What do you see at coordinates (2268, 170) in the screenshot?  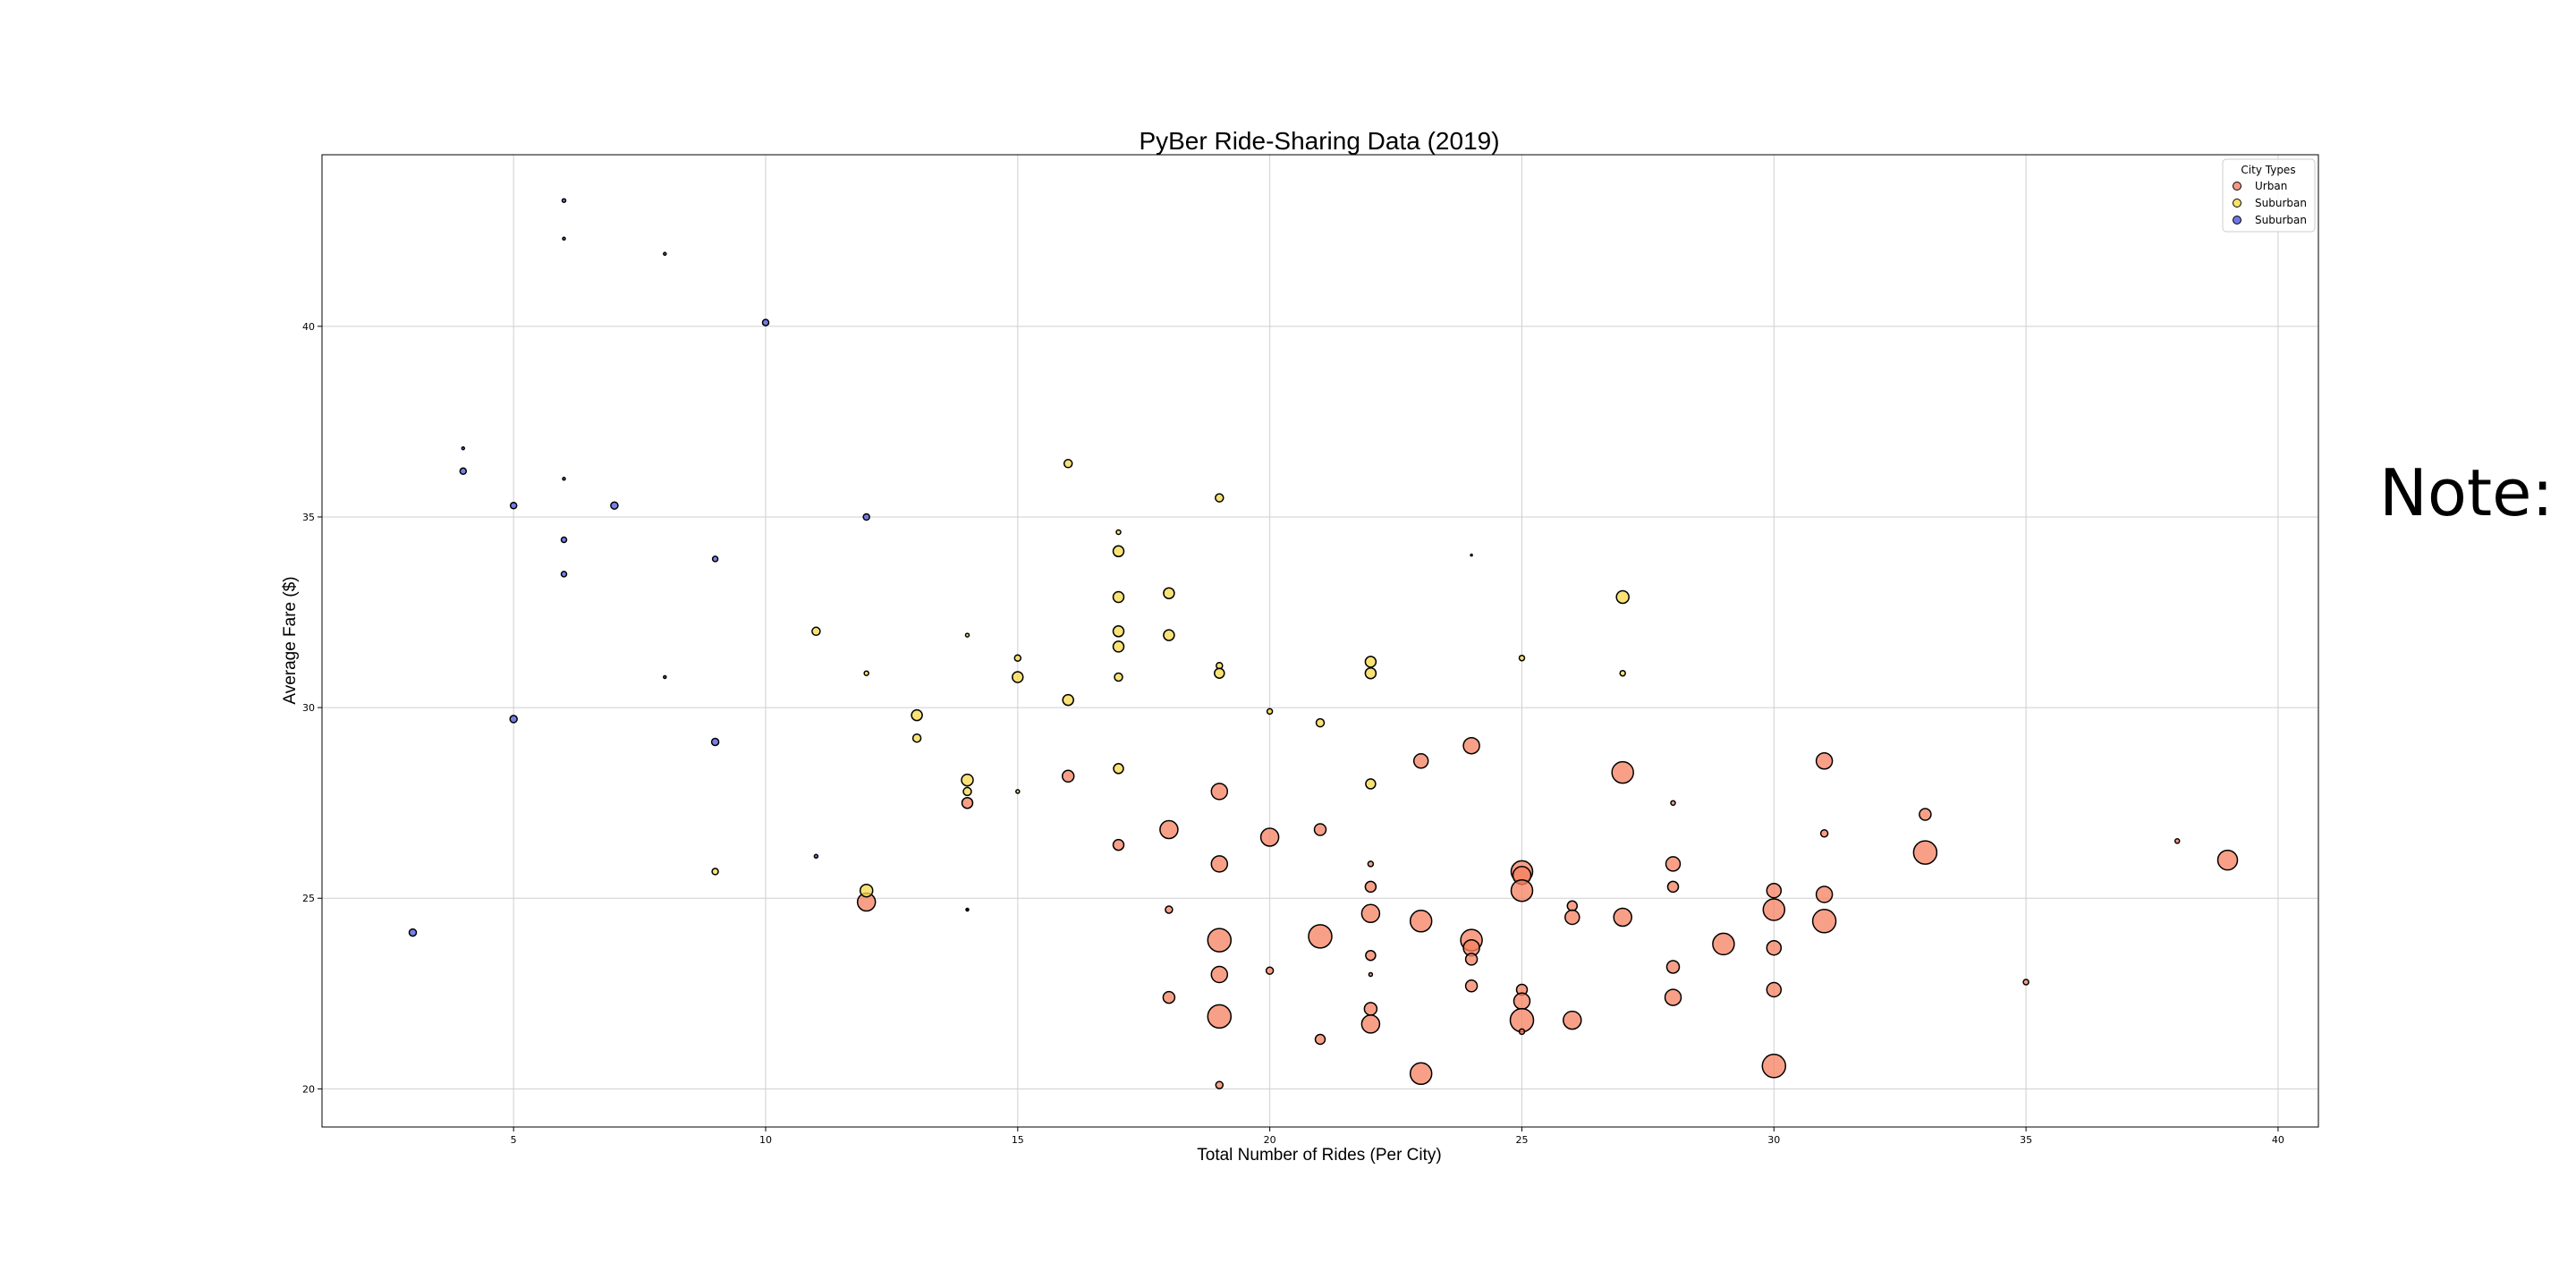 I see `legend-title: City Types` at bounding box center [2268, 170].